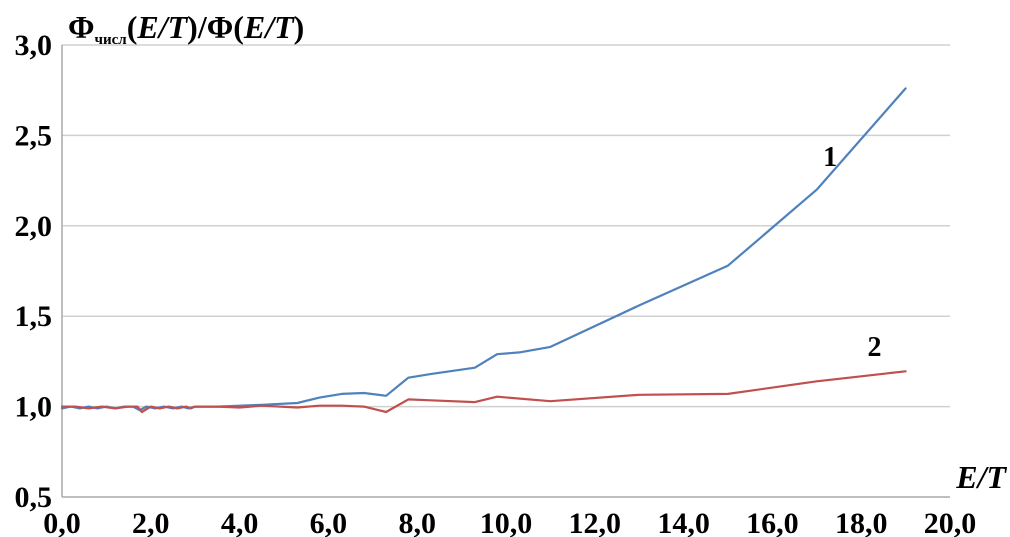 The width and height of the screenshot is (1010, 537). I want to click on x-tick-label: 10,0, so click(506, 522).